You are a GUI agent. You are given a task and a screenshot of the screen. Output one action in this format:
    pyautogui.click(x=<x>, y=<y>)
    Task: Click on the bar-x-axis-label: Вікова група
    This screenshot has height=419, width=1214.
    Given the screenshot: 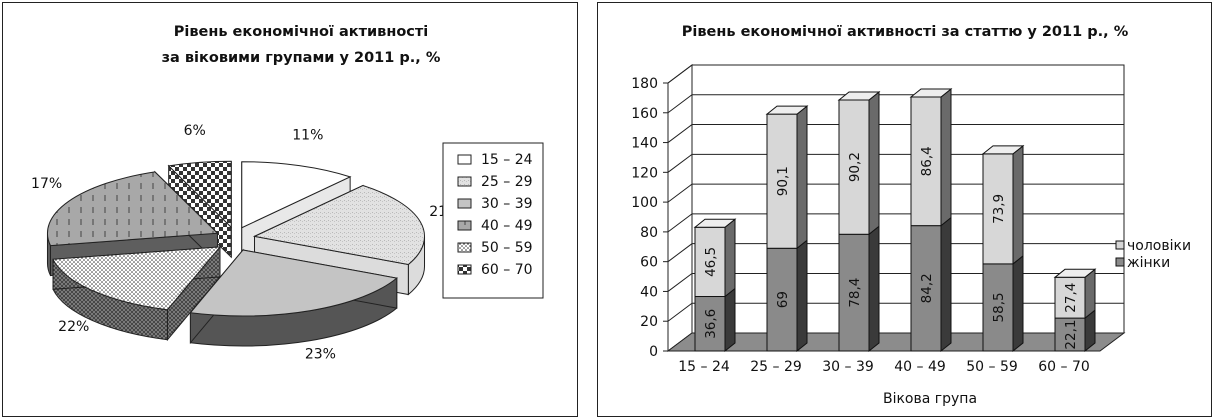 What is the action you would take?
    pyautogui.click(x=930, y=399)
    